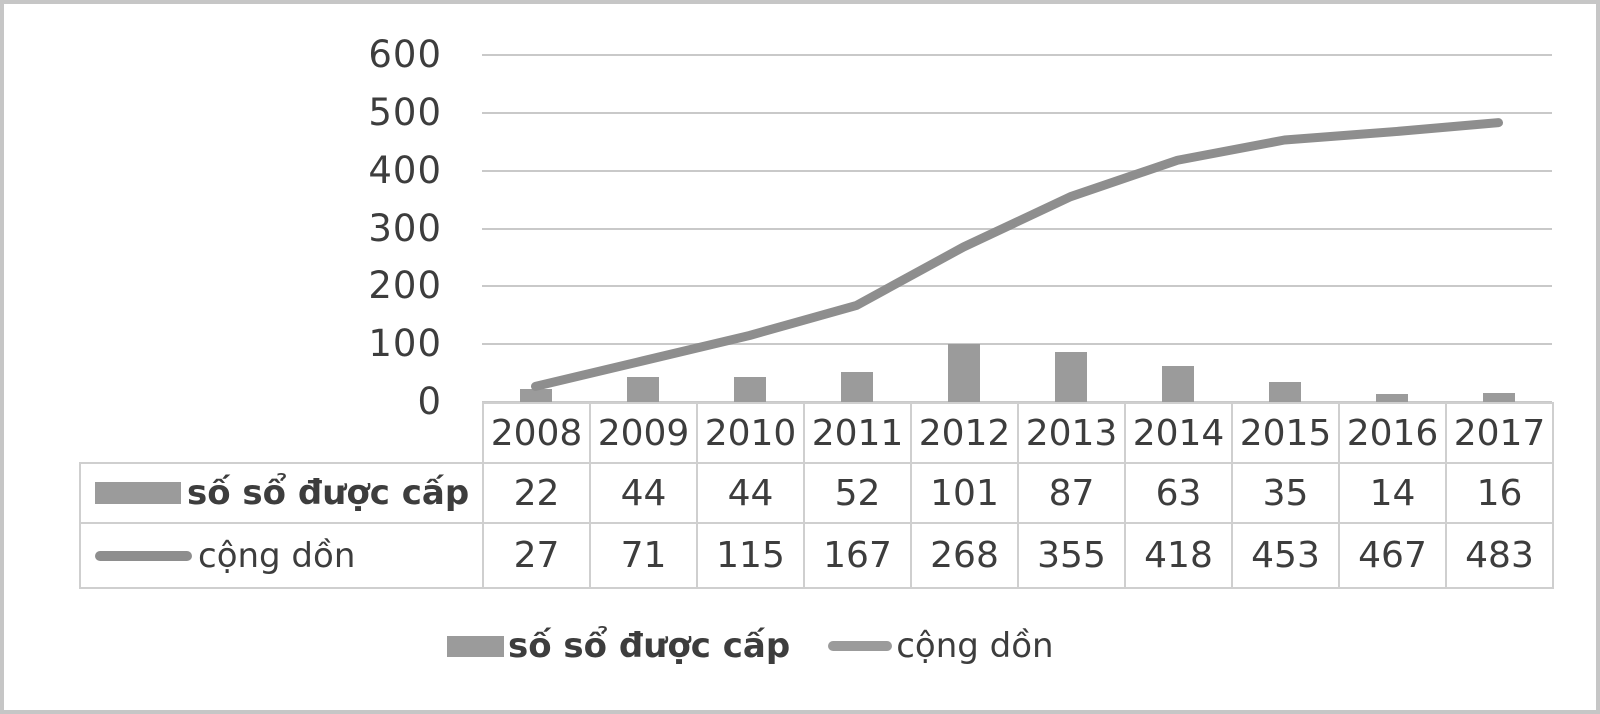 The image size is (1600, 714). I want to click on legend-label-line-series: cộng dồn, so click(975, 646).